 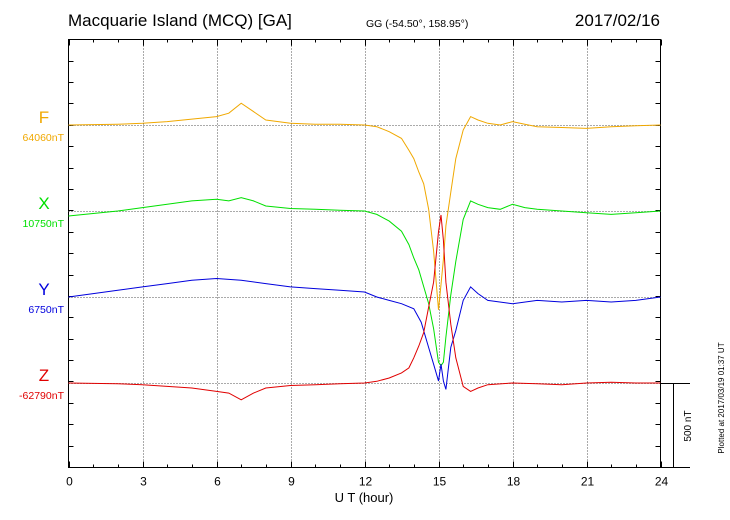 What do you see at coordinates (143, 482) in the screenshot?
I see `x-tick-label: 3` at bounding box center [143, 482].